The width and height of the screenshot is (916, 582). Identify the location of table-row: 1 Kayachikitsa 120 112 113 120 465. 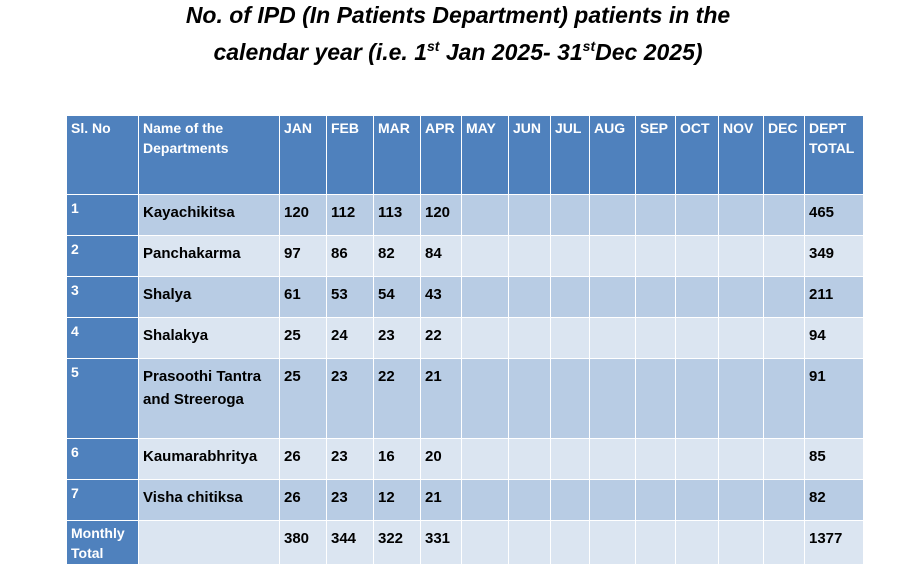
(465, 215).